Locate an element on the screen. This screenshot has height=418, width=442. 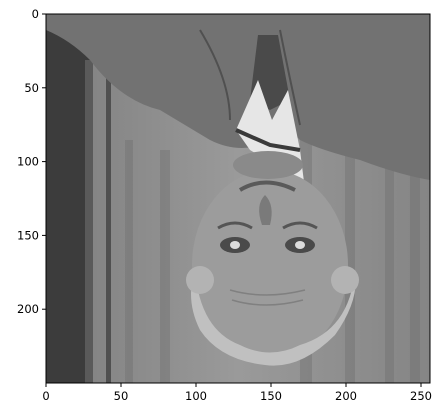
y-tick-label: 100 is located at coordinates (28, 162).